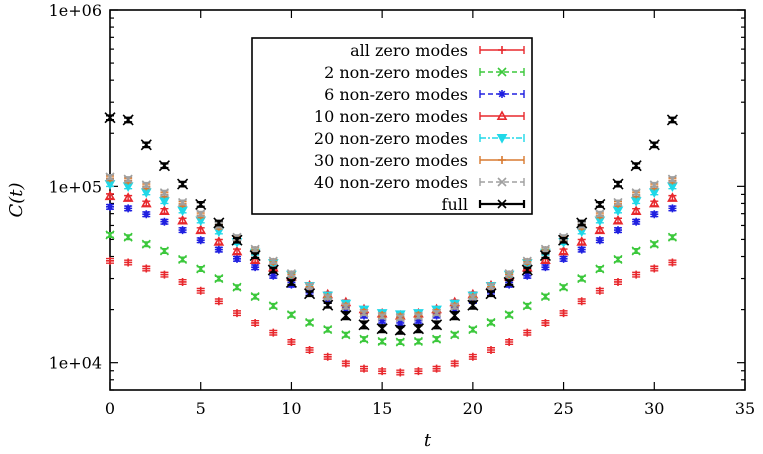  What do you see at coordinates (455, 204) in the screenshot?
I see `legend-label: full` at bounding box center [455, 204].